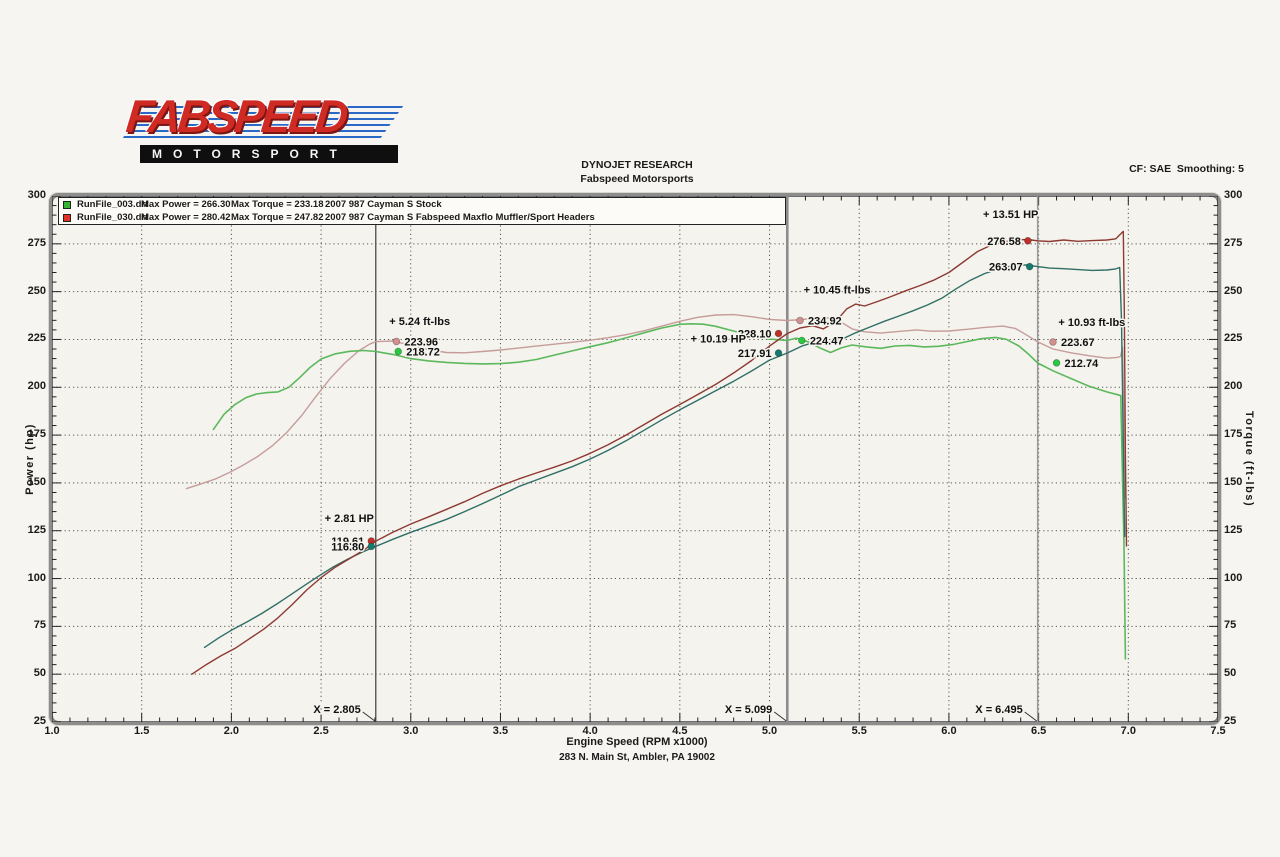  I want to click on logo-title: FABSPEED, so click(235, 116).